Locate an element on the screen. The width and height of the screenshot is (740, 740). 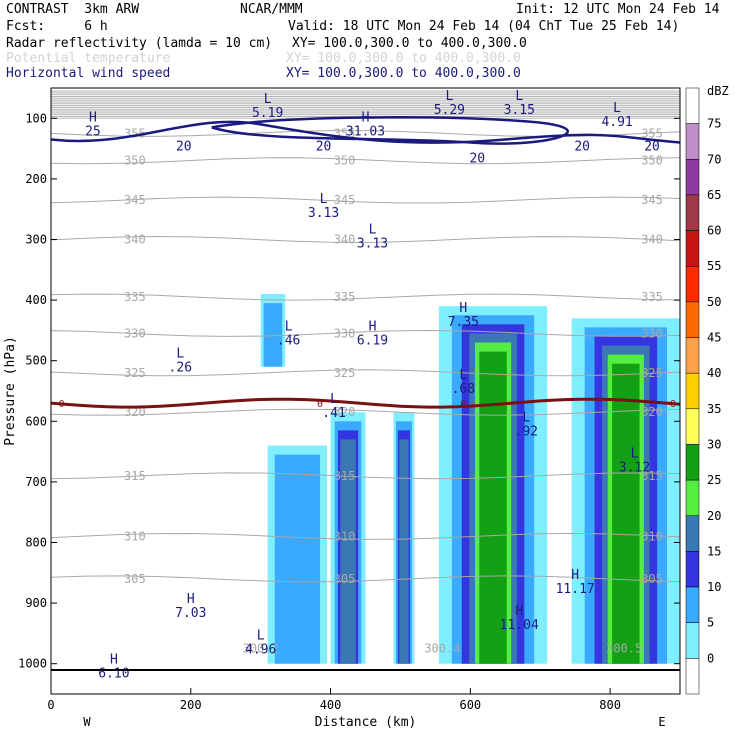
x-tick-label: 200 is located at coordinates (191, 705).